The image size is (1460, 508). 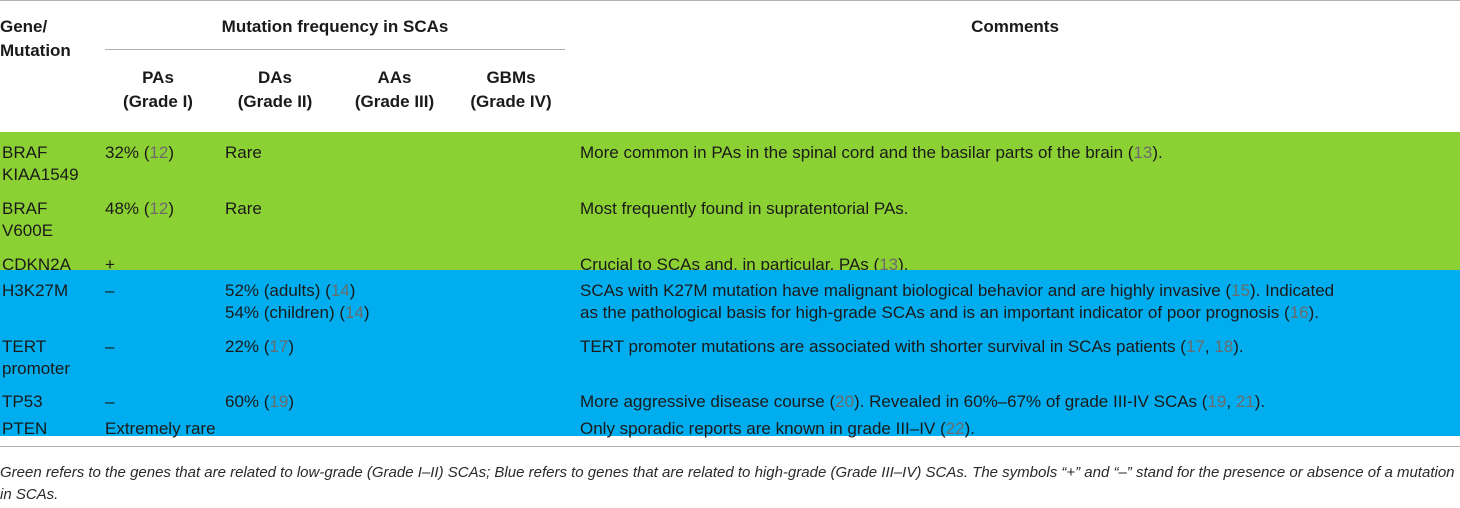 I want to click on reference-link: 22, so click(x=955, y=428).